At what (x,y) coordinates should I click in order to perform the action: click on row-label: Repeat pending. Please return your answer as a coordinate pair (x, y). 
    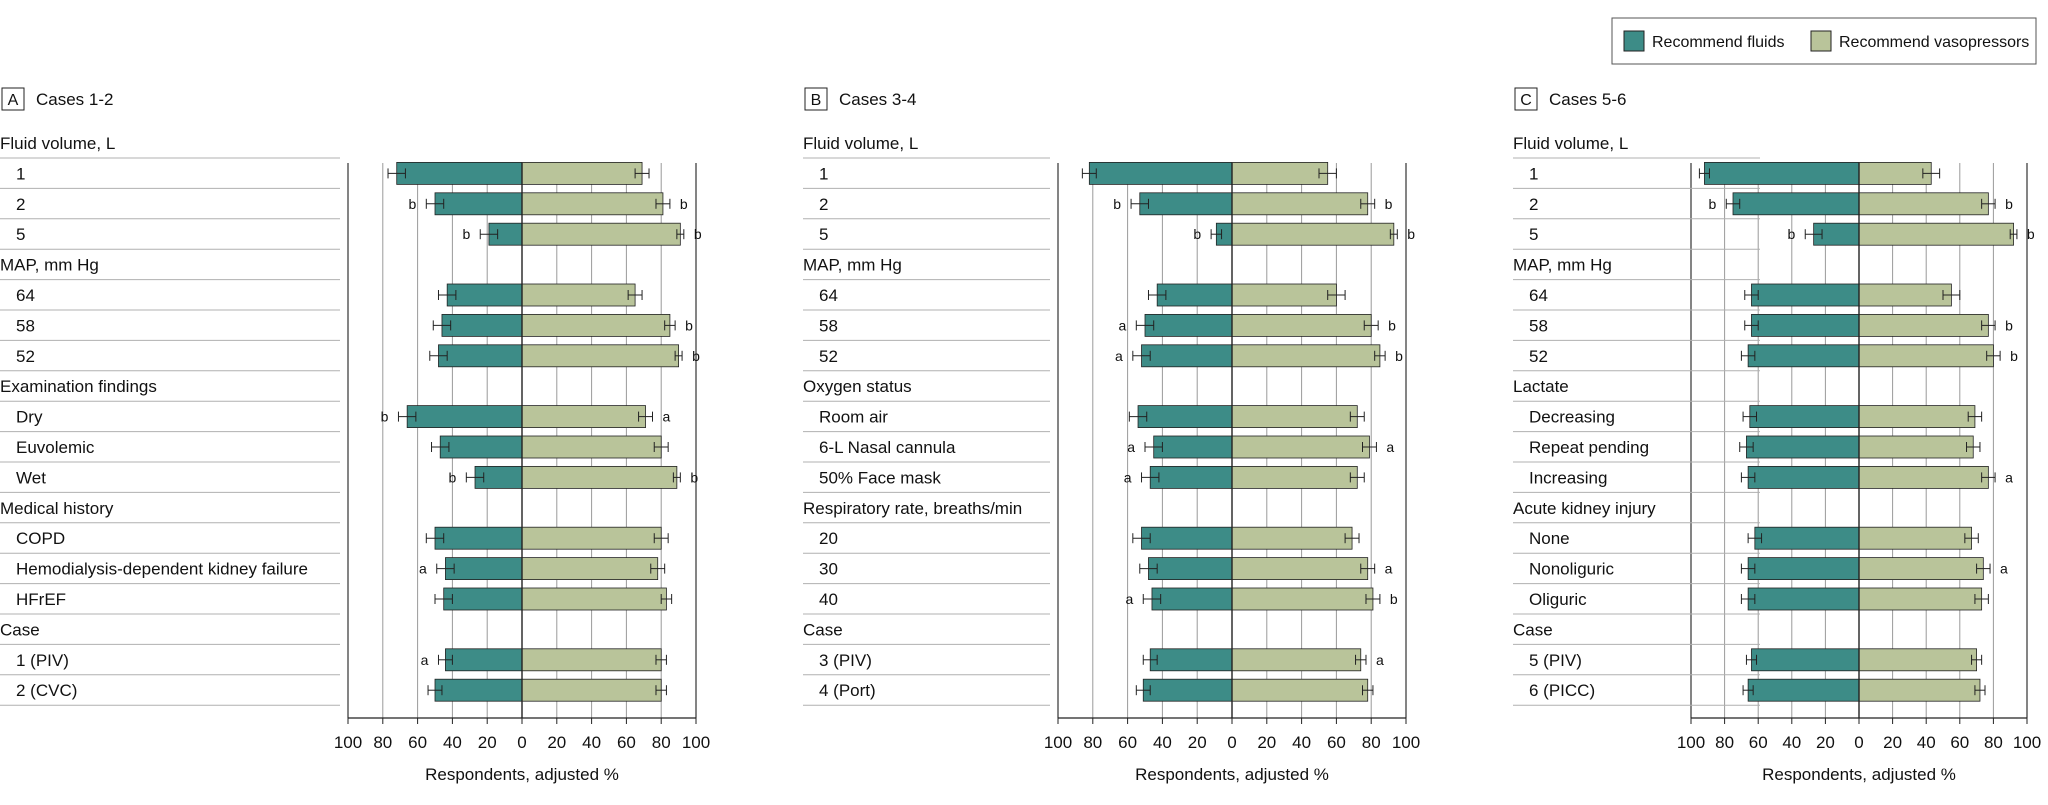
    Looking at the image, I should click on (1589, 447).